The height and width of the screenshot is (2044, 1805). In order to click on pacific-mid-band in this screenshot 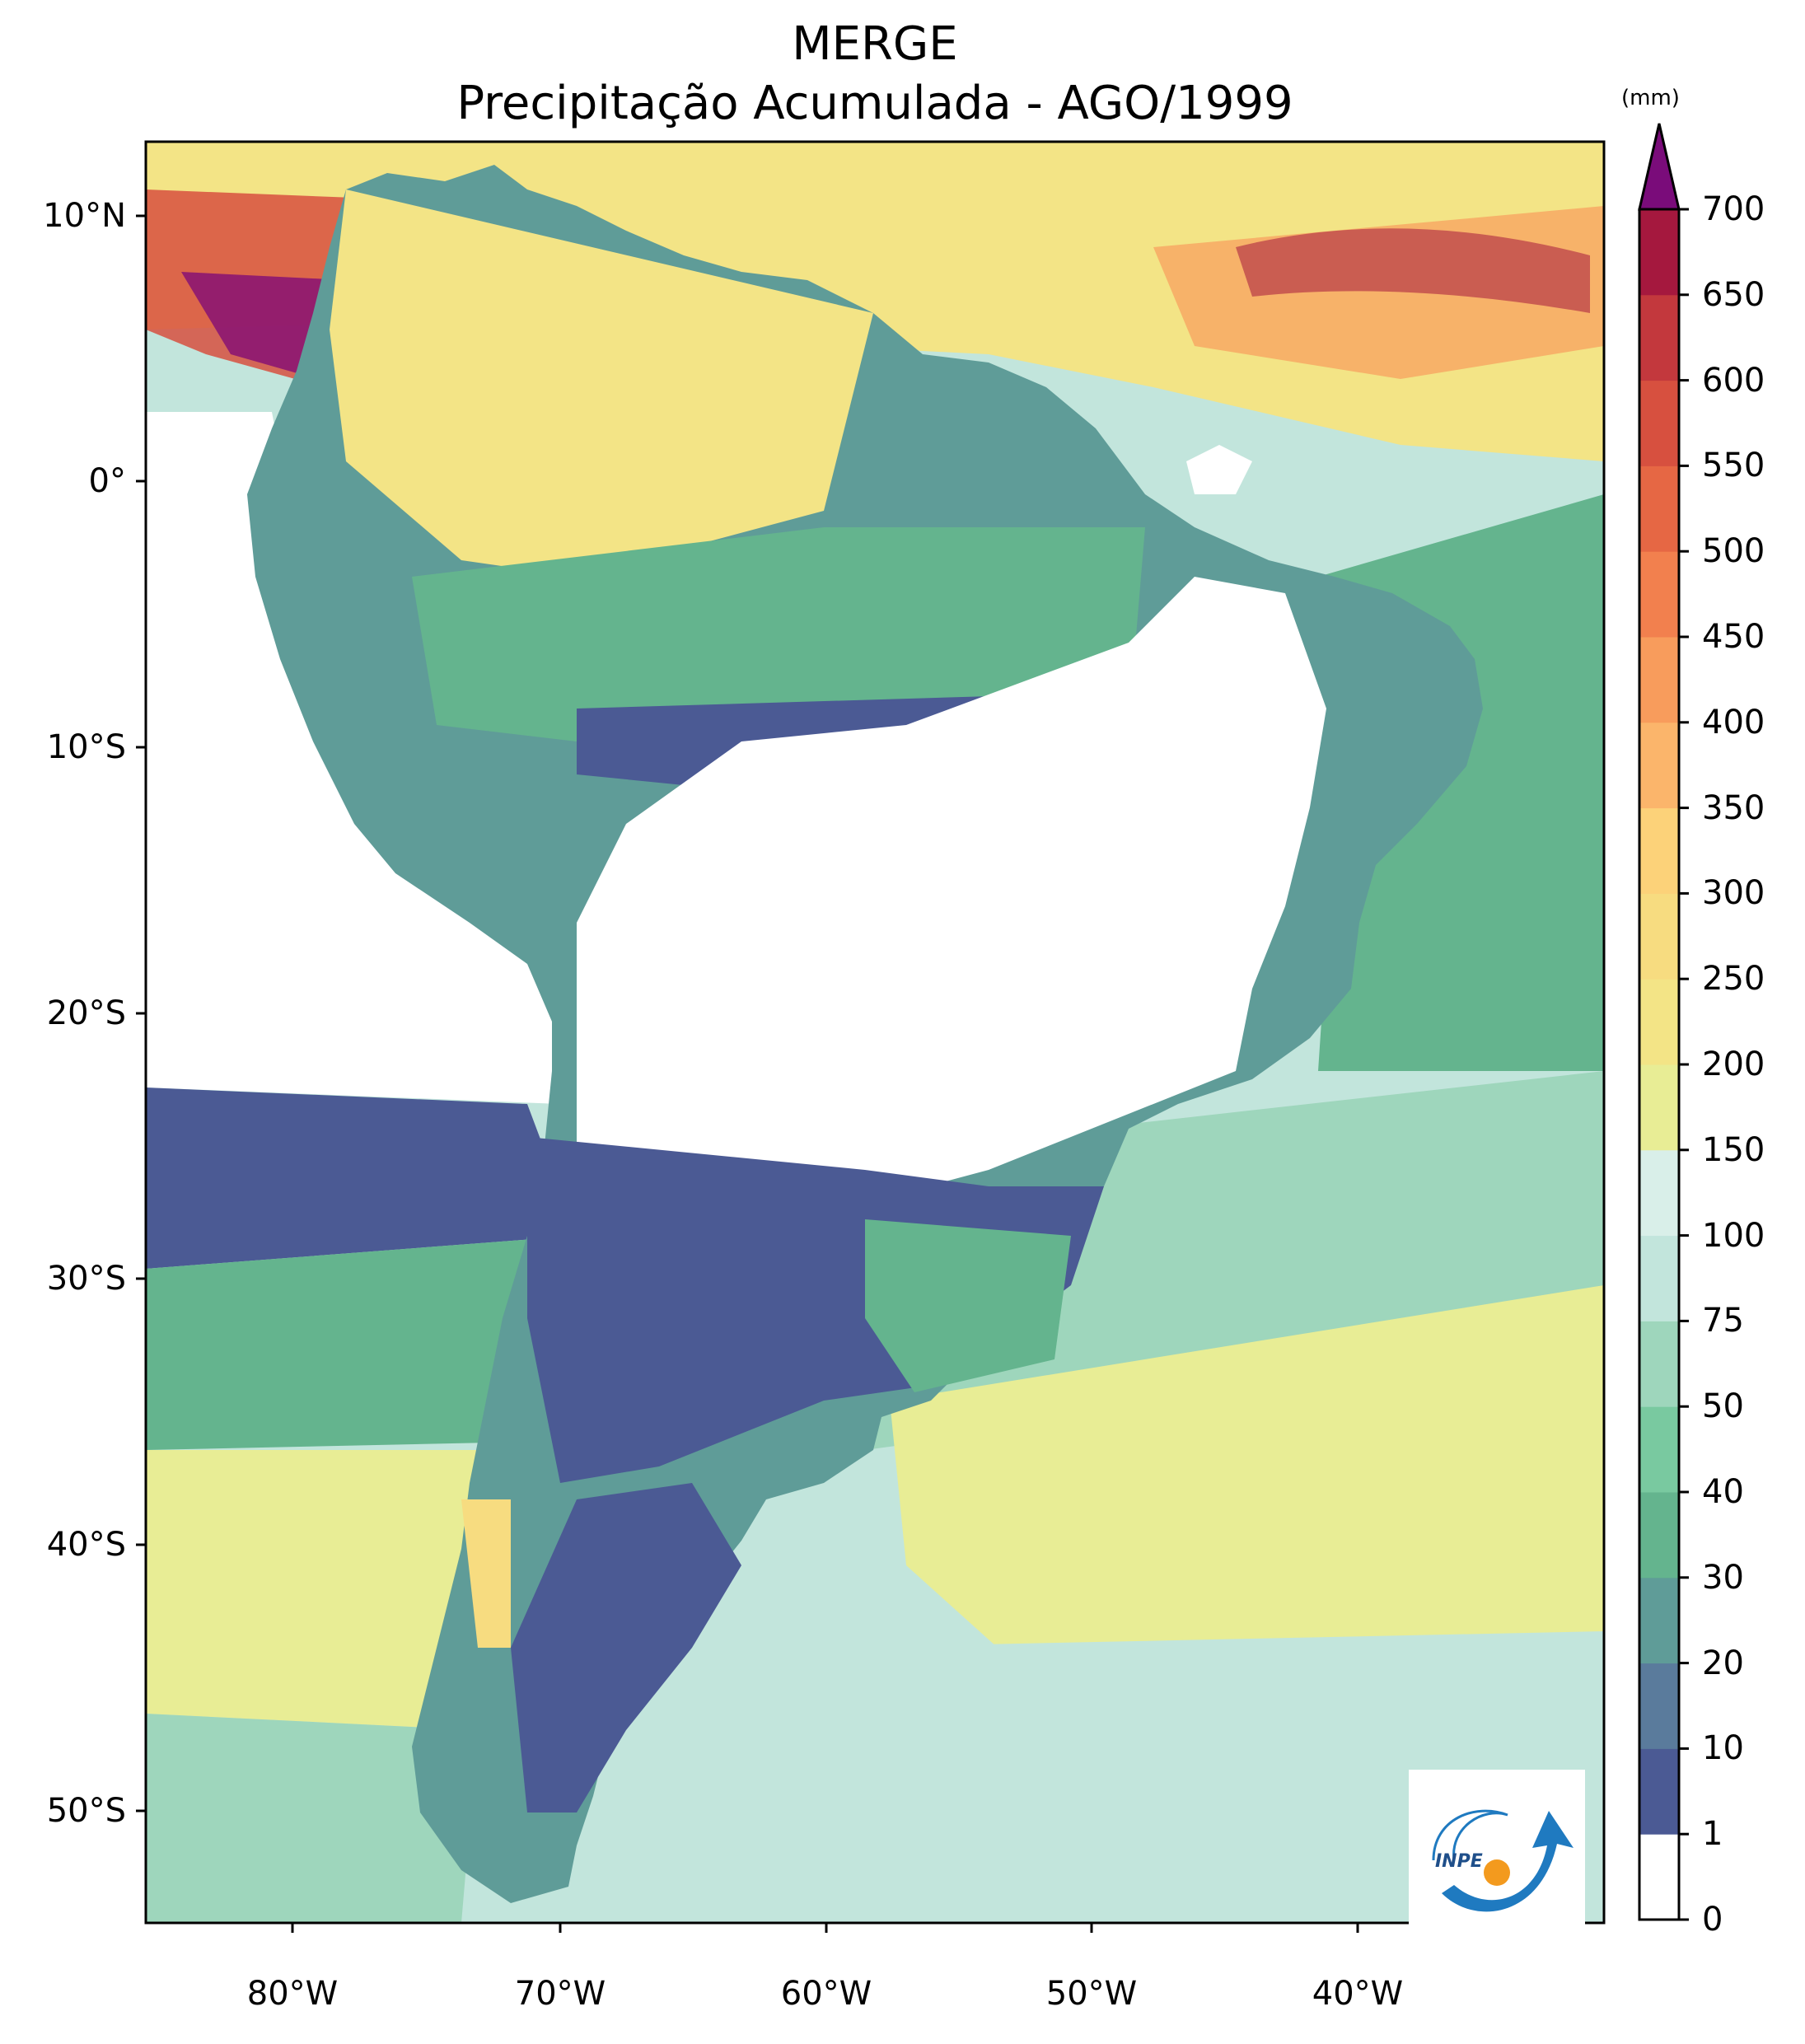, I will do `click(361, 1343)`.